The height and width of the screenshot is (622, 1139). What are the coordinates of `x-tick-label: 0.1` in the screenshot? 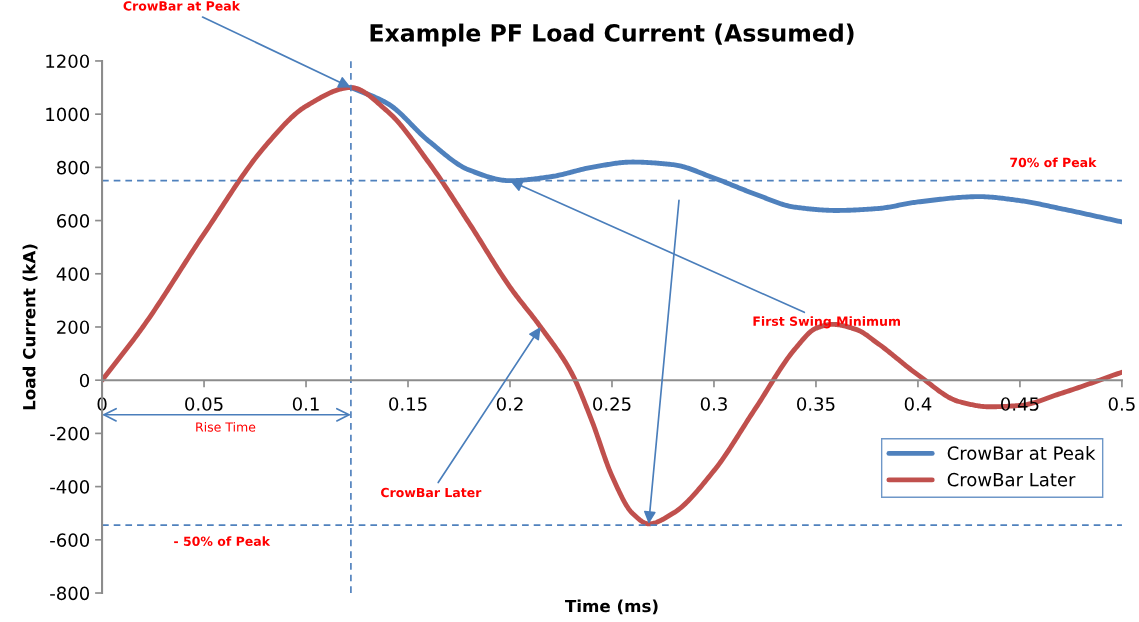 It's located at (305, 404).